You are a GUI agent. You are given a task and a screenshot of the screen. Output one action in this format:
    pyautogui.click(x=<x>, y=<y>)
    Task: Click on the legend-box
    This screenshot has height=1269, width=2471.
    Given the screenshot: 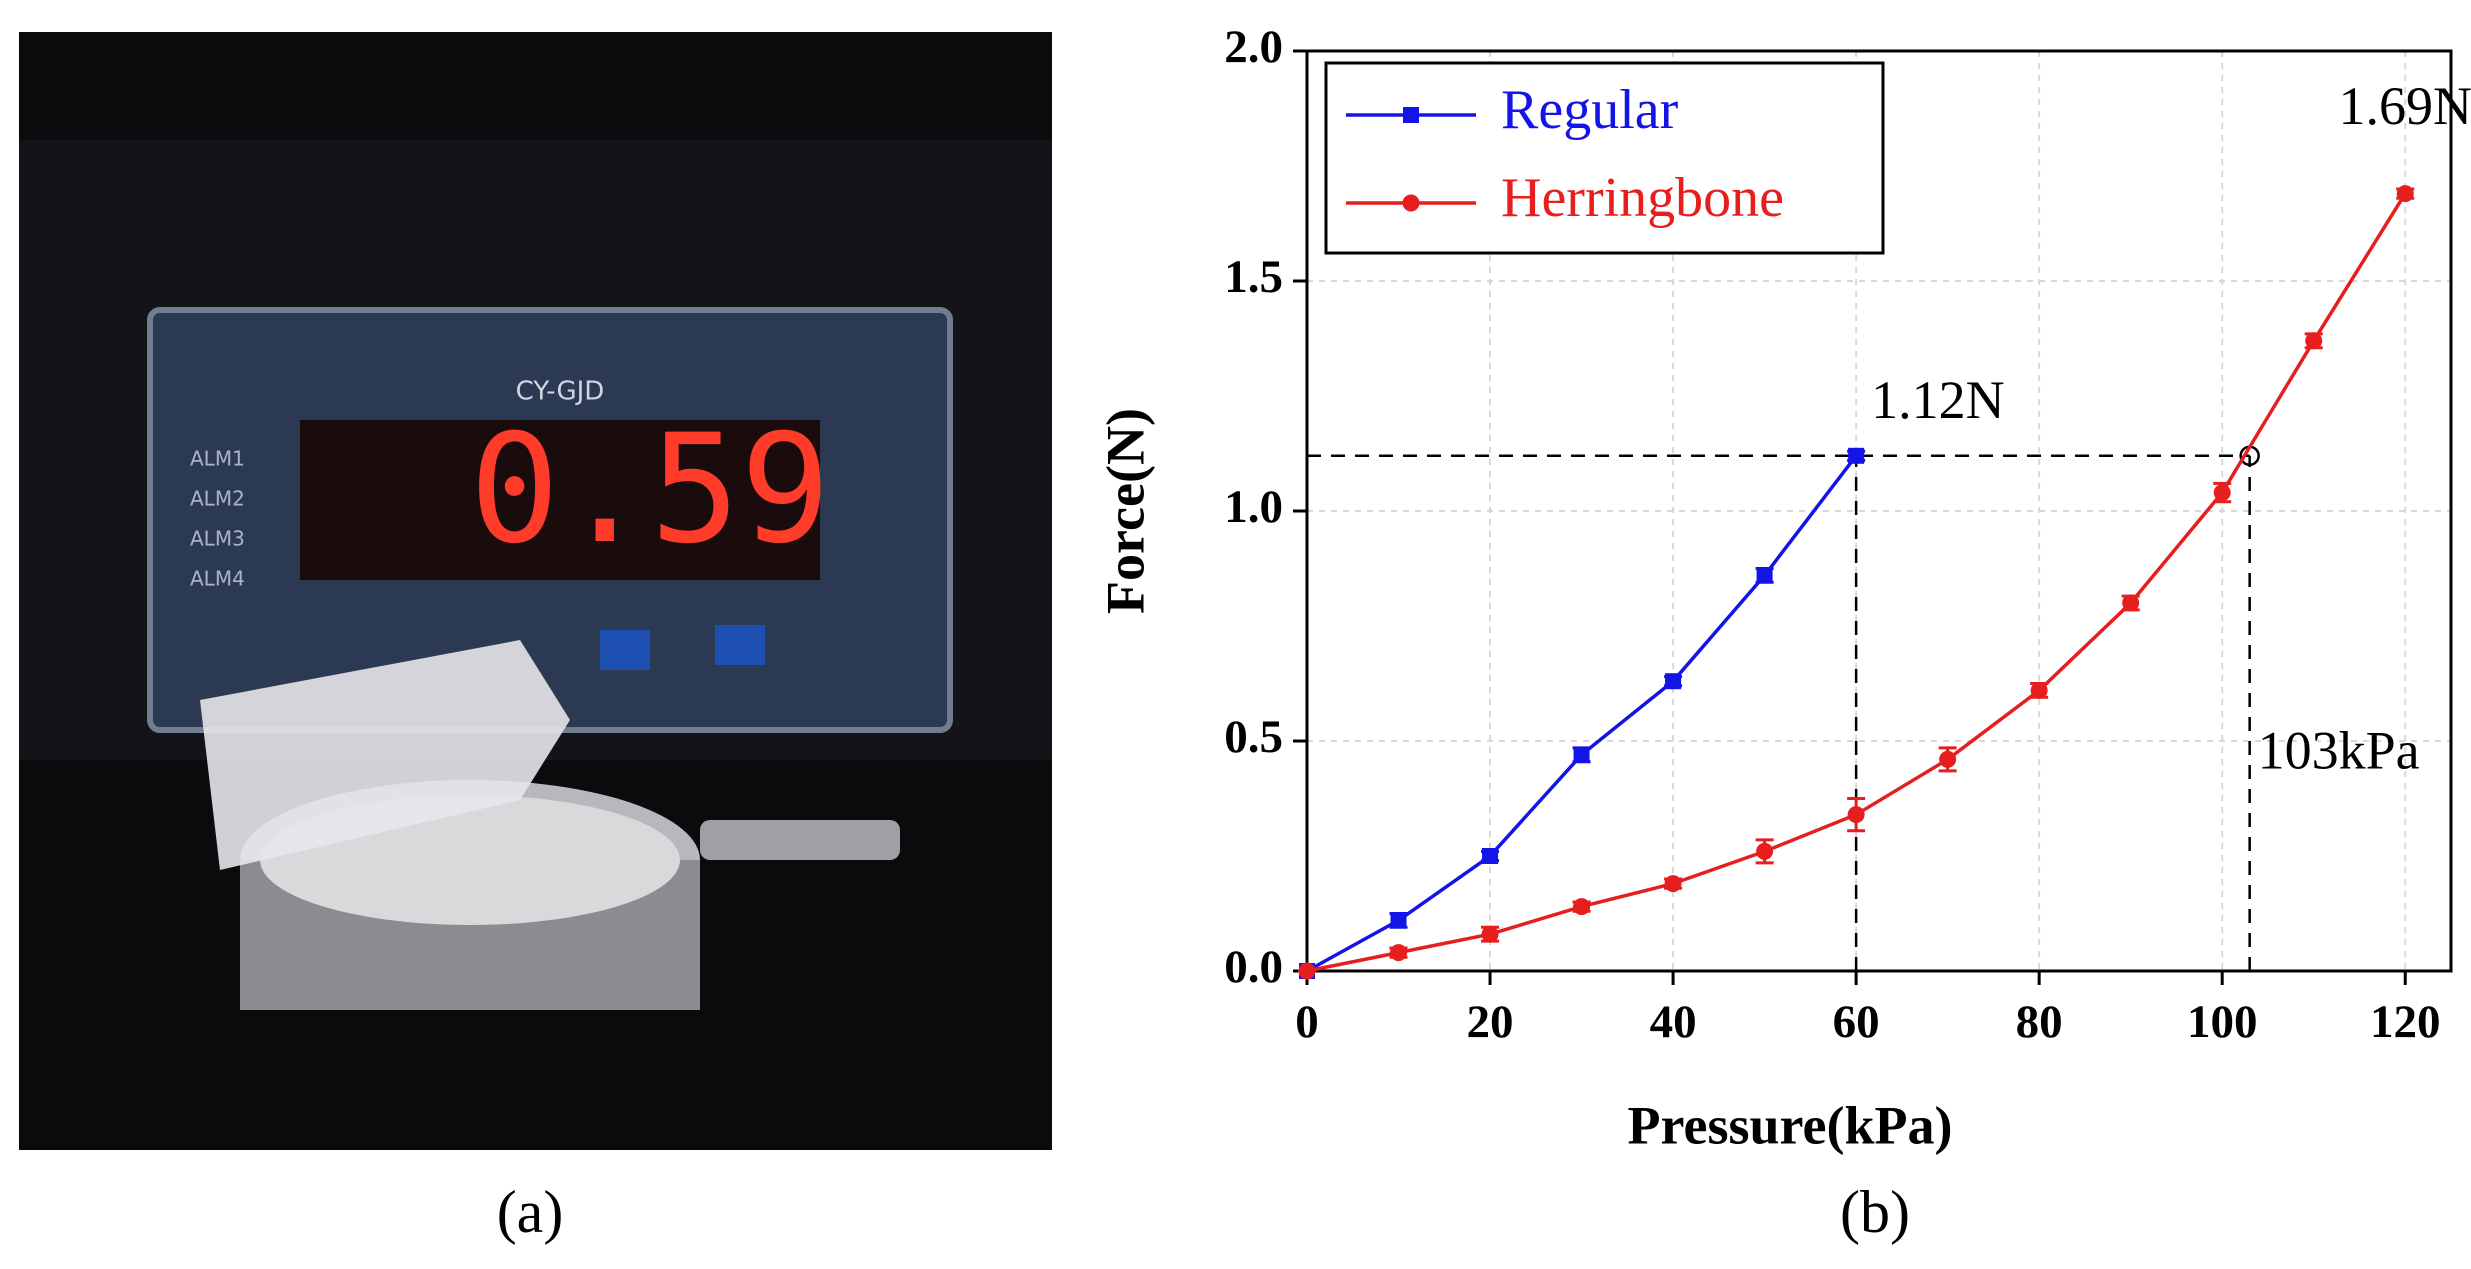 What is the action you would take?
    pyautogui.click(x=1604, y=158)
    